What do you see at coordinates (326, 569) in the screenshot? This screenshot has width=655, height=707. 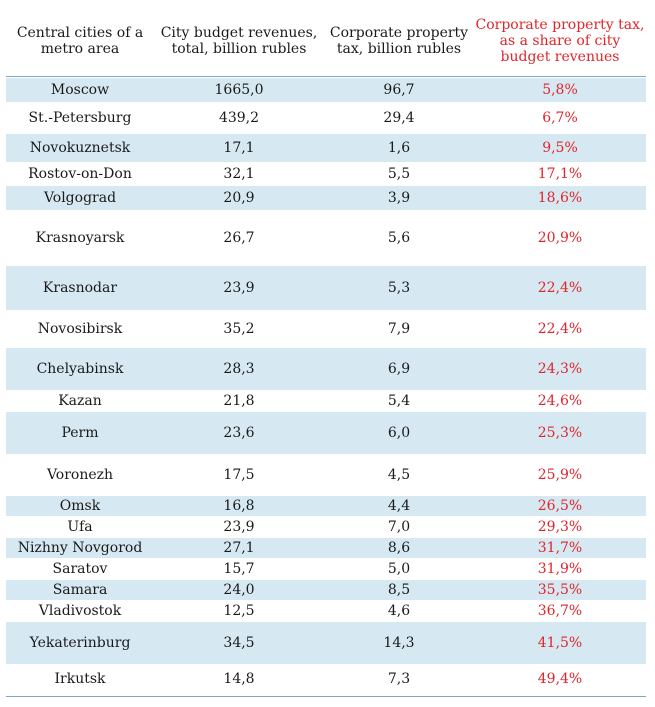 I see `table-row: Saratov 15,7 5,0 31,9%` at bounding box center [326, 569].